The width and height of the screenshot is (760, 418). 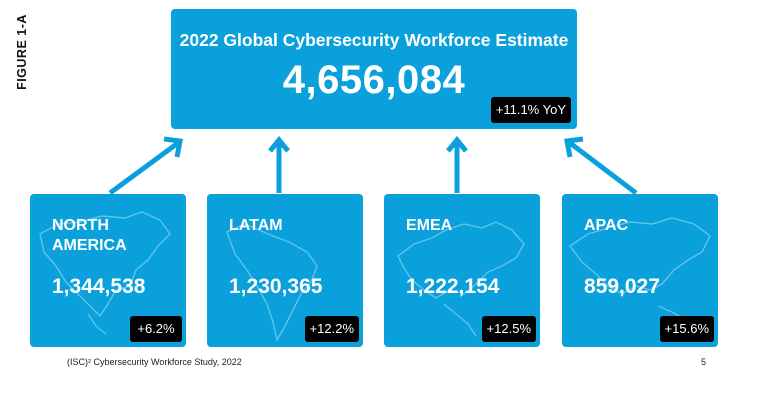 I want to click on region-change-badge: +12.2%, so click(x=331, y=329).